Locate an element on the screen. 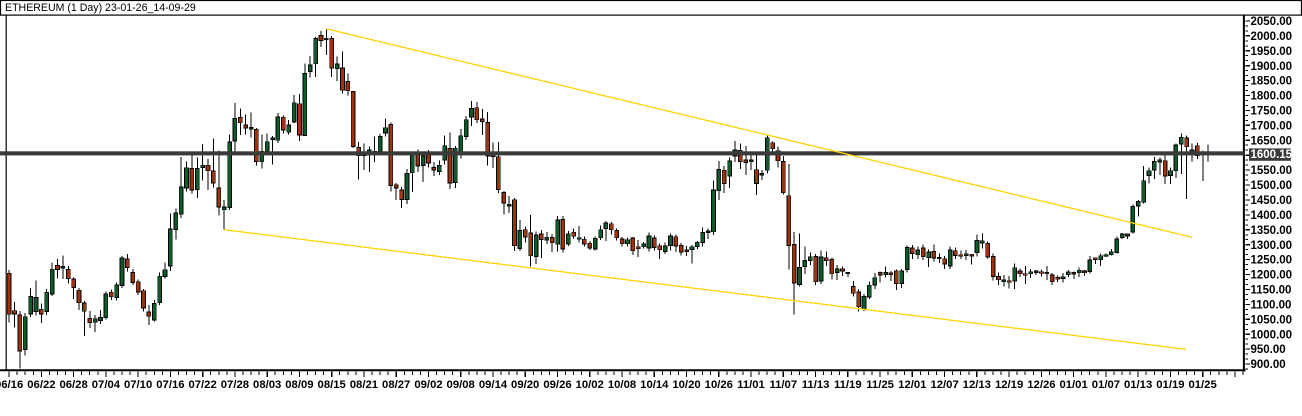 This screenshot has width=1302, height=416. svg-text: 1350.00 is located at coordinates (1272, 231).